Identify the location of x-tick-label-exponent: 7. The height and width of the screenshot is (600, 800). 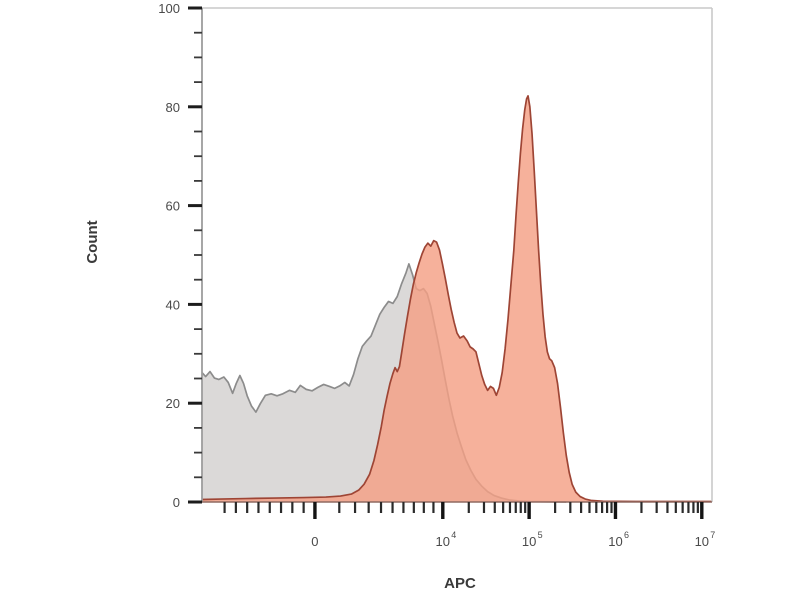
(712, 535).